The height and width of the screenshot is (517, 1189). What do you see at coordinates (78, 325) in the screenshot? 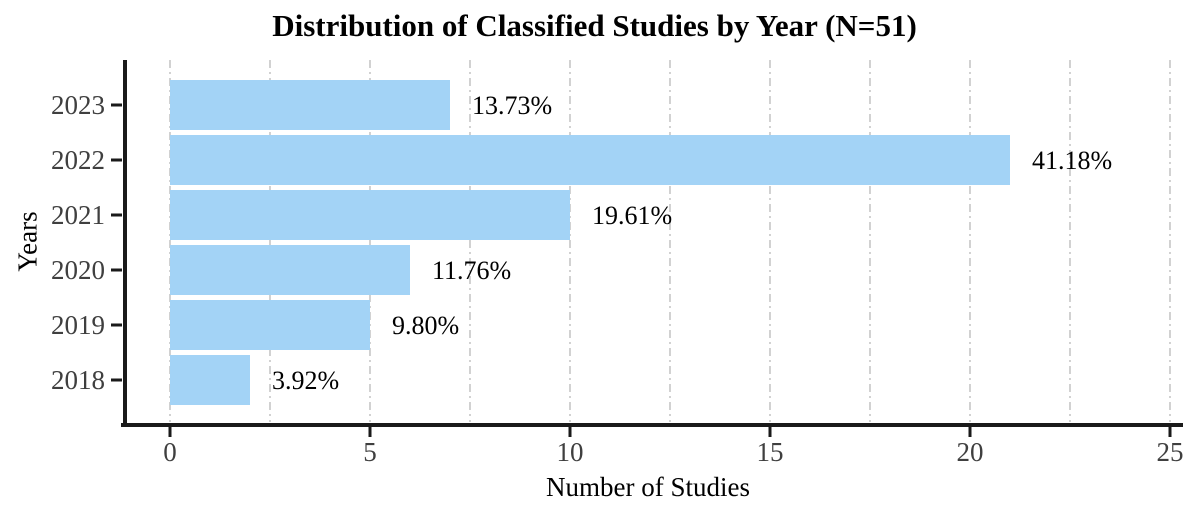
I see `y-tick-label: 2019` at bounding box center [78, 325].